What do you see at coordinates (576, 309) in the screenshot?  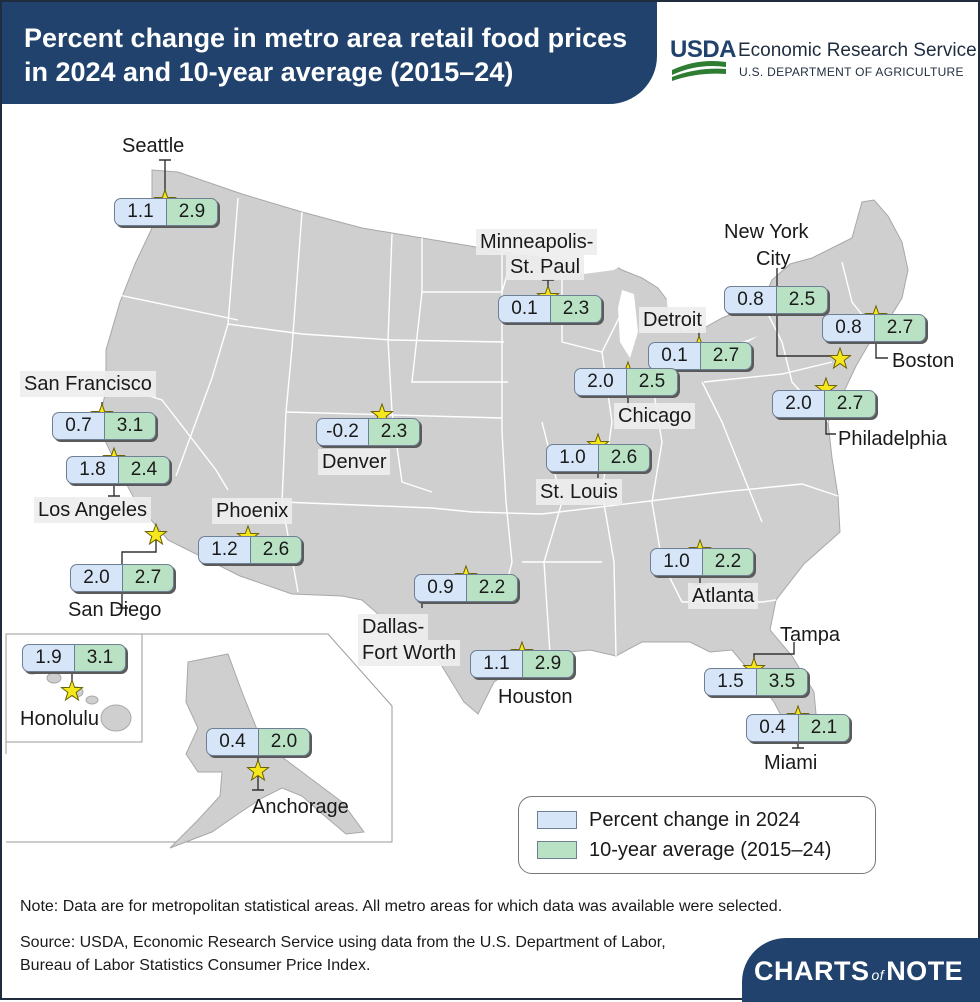 I see `avg-10yr-minneapolis: 2.3` at bounding box center [576, 309].